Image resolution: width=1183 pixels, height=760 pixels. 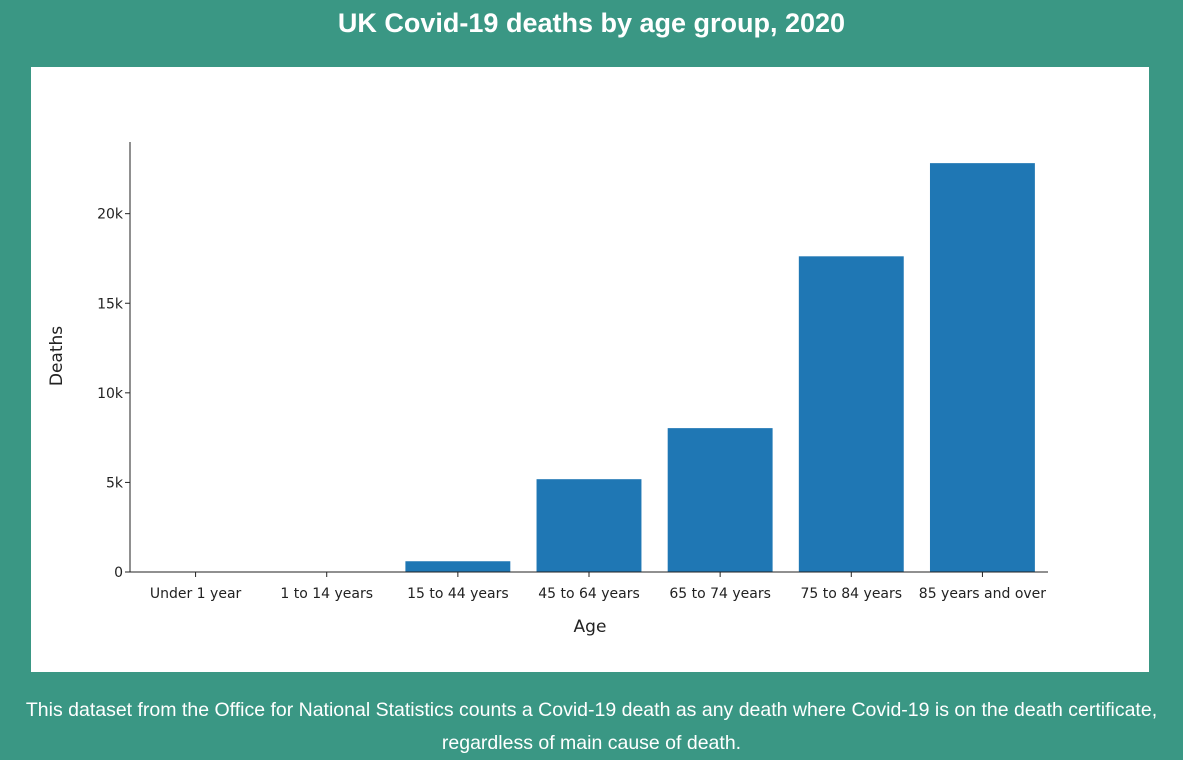 I want to click on y-tick-label: 0, so click(x=118, y=573).